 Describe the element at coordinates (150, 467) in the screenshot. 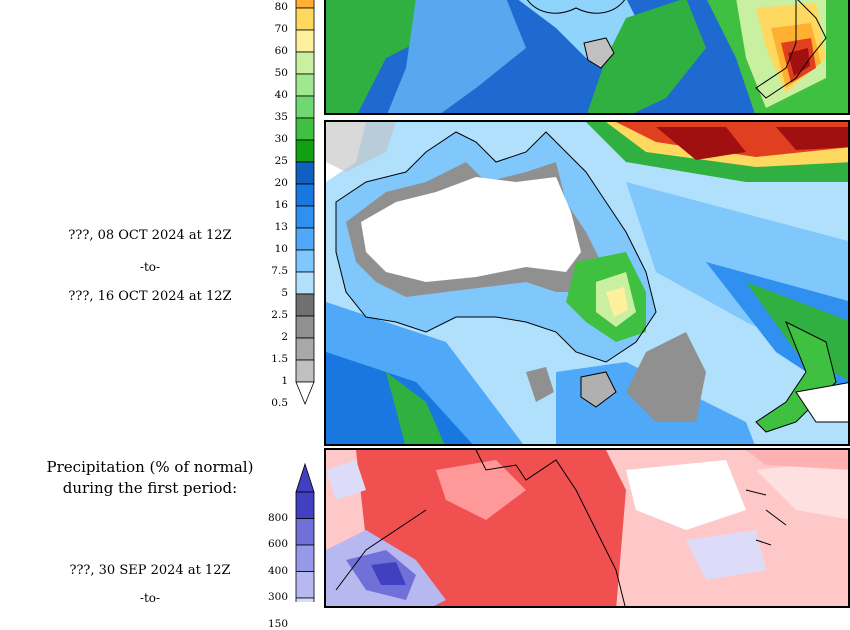

I see `anomaly-title-line1: Precipitation (% of normal)` at that location.